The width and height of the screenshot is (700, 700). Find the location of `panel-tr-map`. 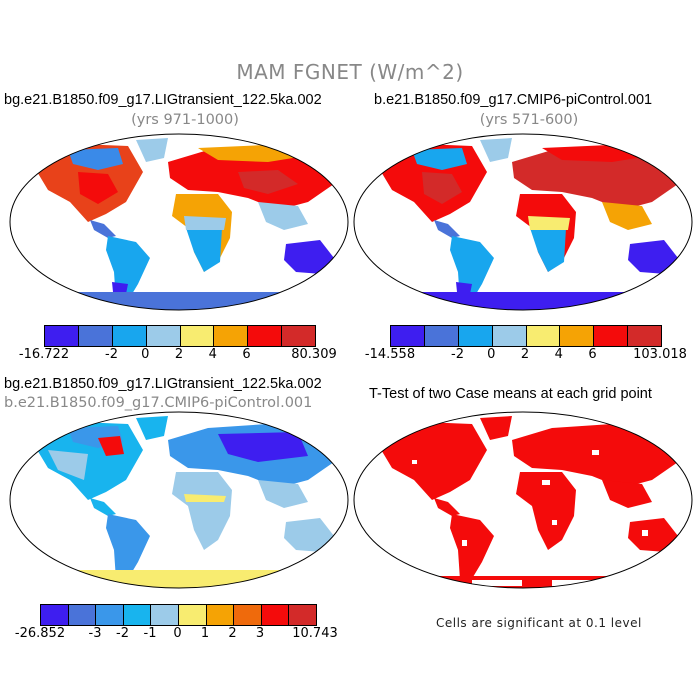

panel-tr-map is located at coordinates (523, 222).